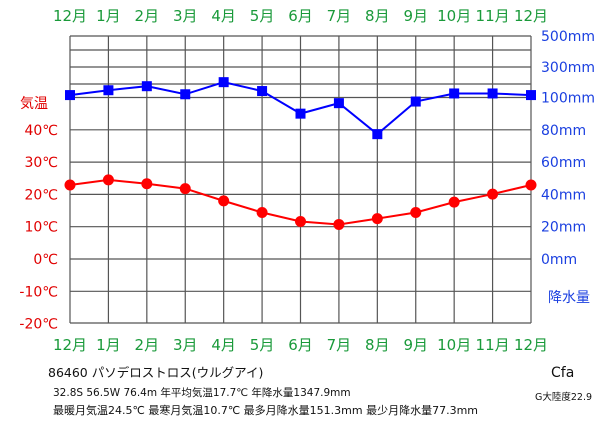 This screenshot has height=425, width=611. I want to click on precipitation-tick: 0mm, so click(559, 260).